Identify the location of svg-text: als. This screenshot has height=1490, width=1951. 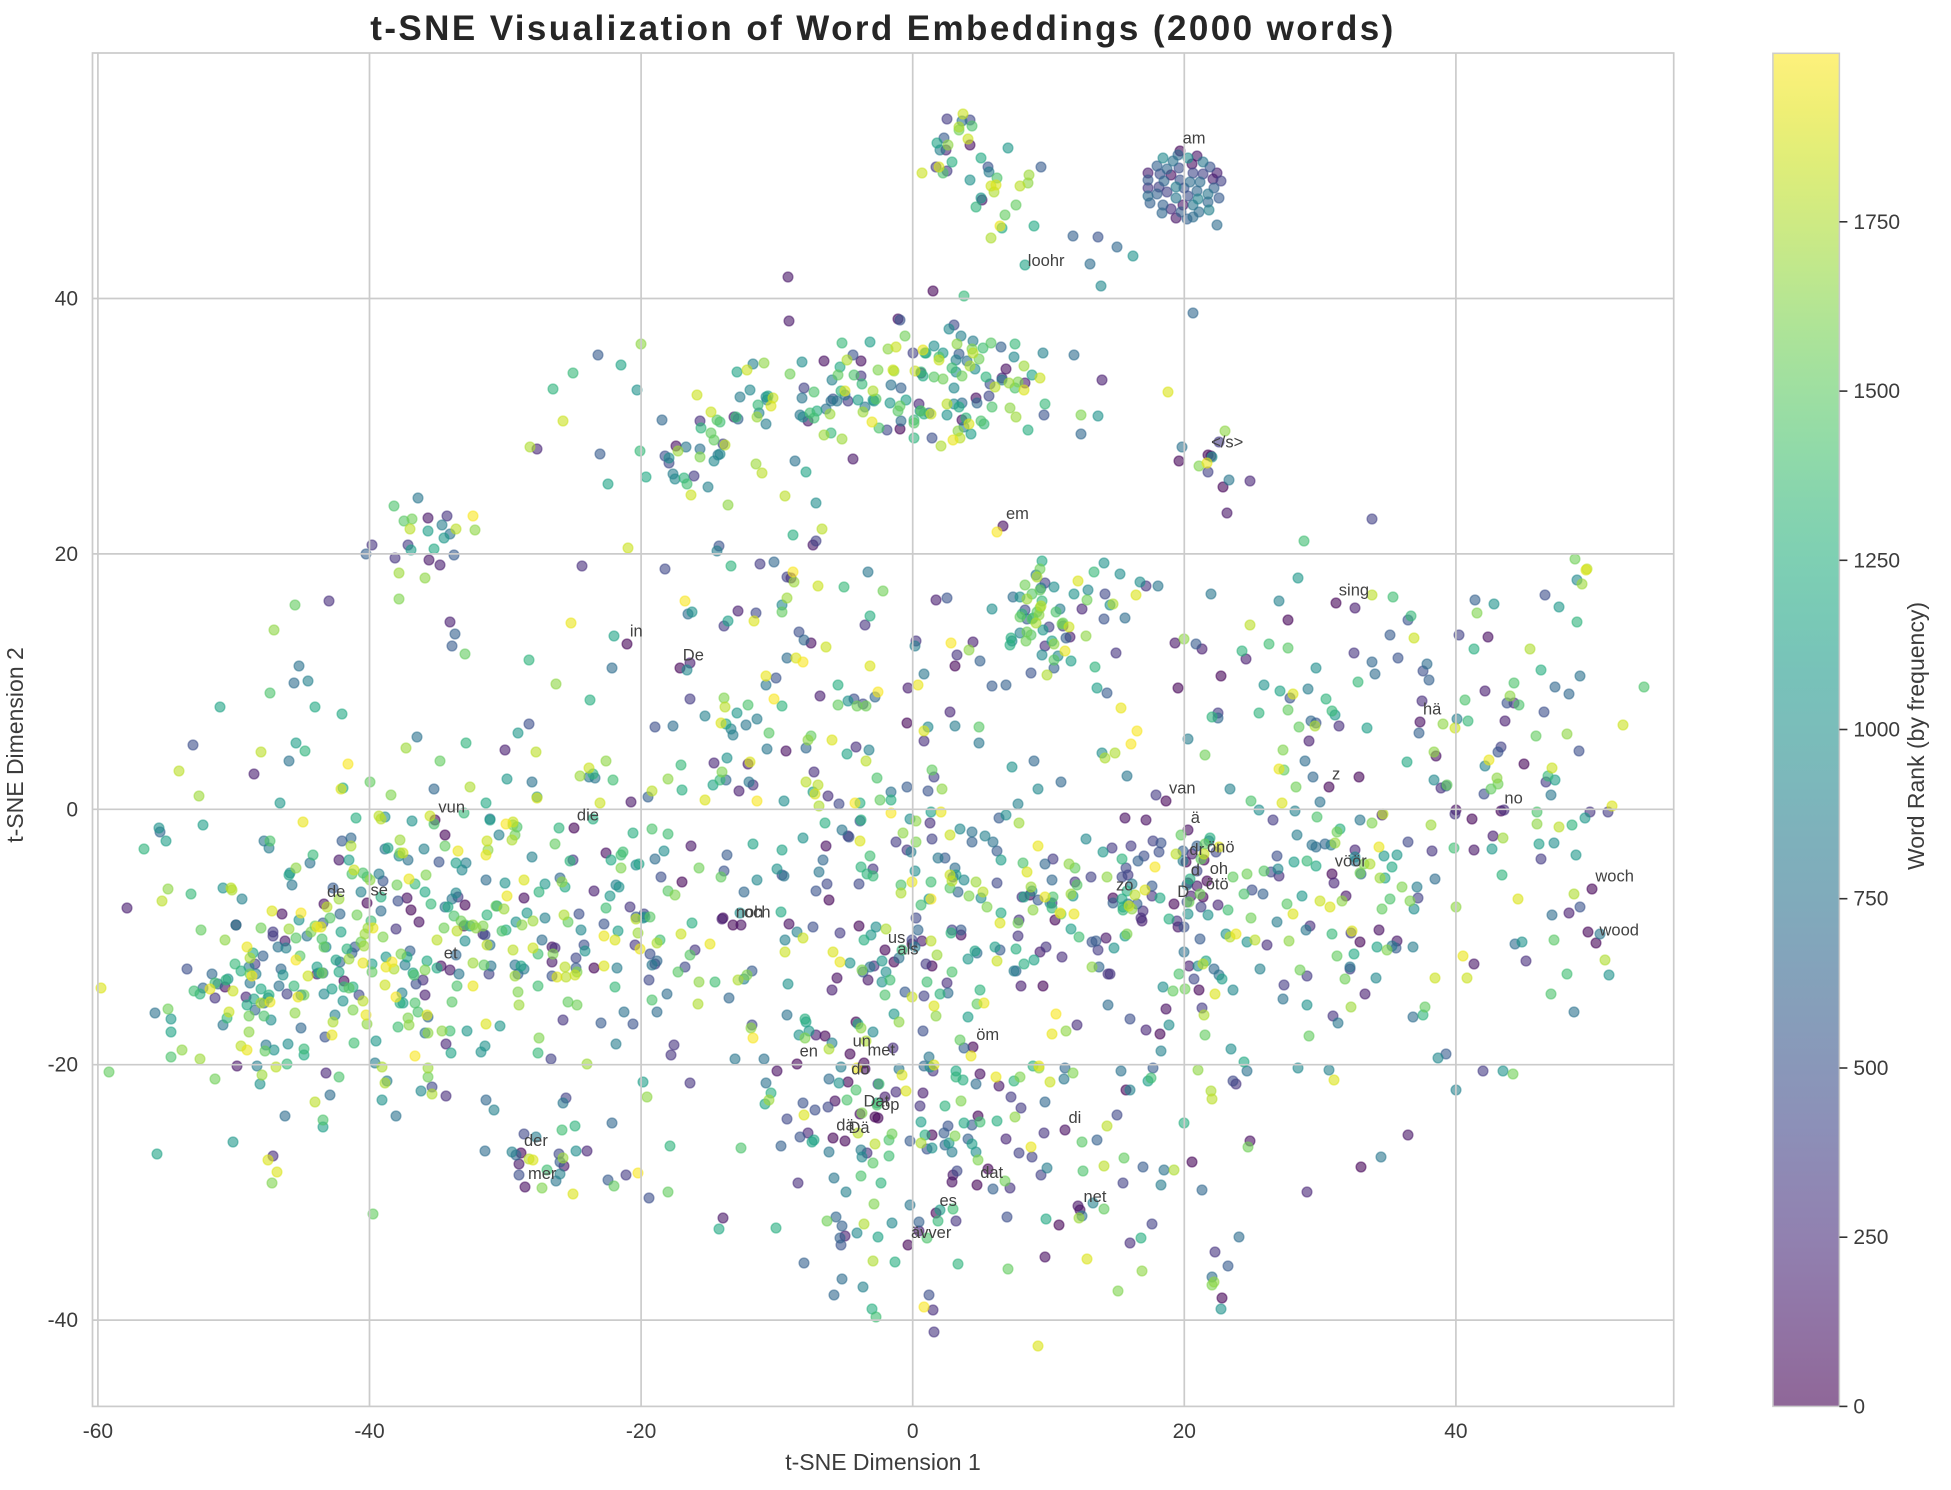
(907, 949).